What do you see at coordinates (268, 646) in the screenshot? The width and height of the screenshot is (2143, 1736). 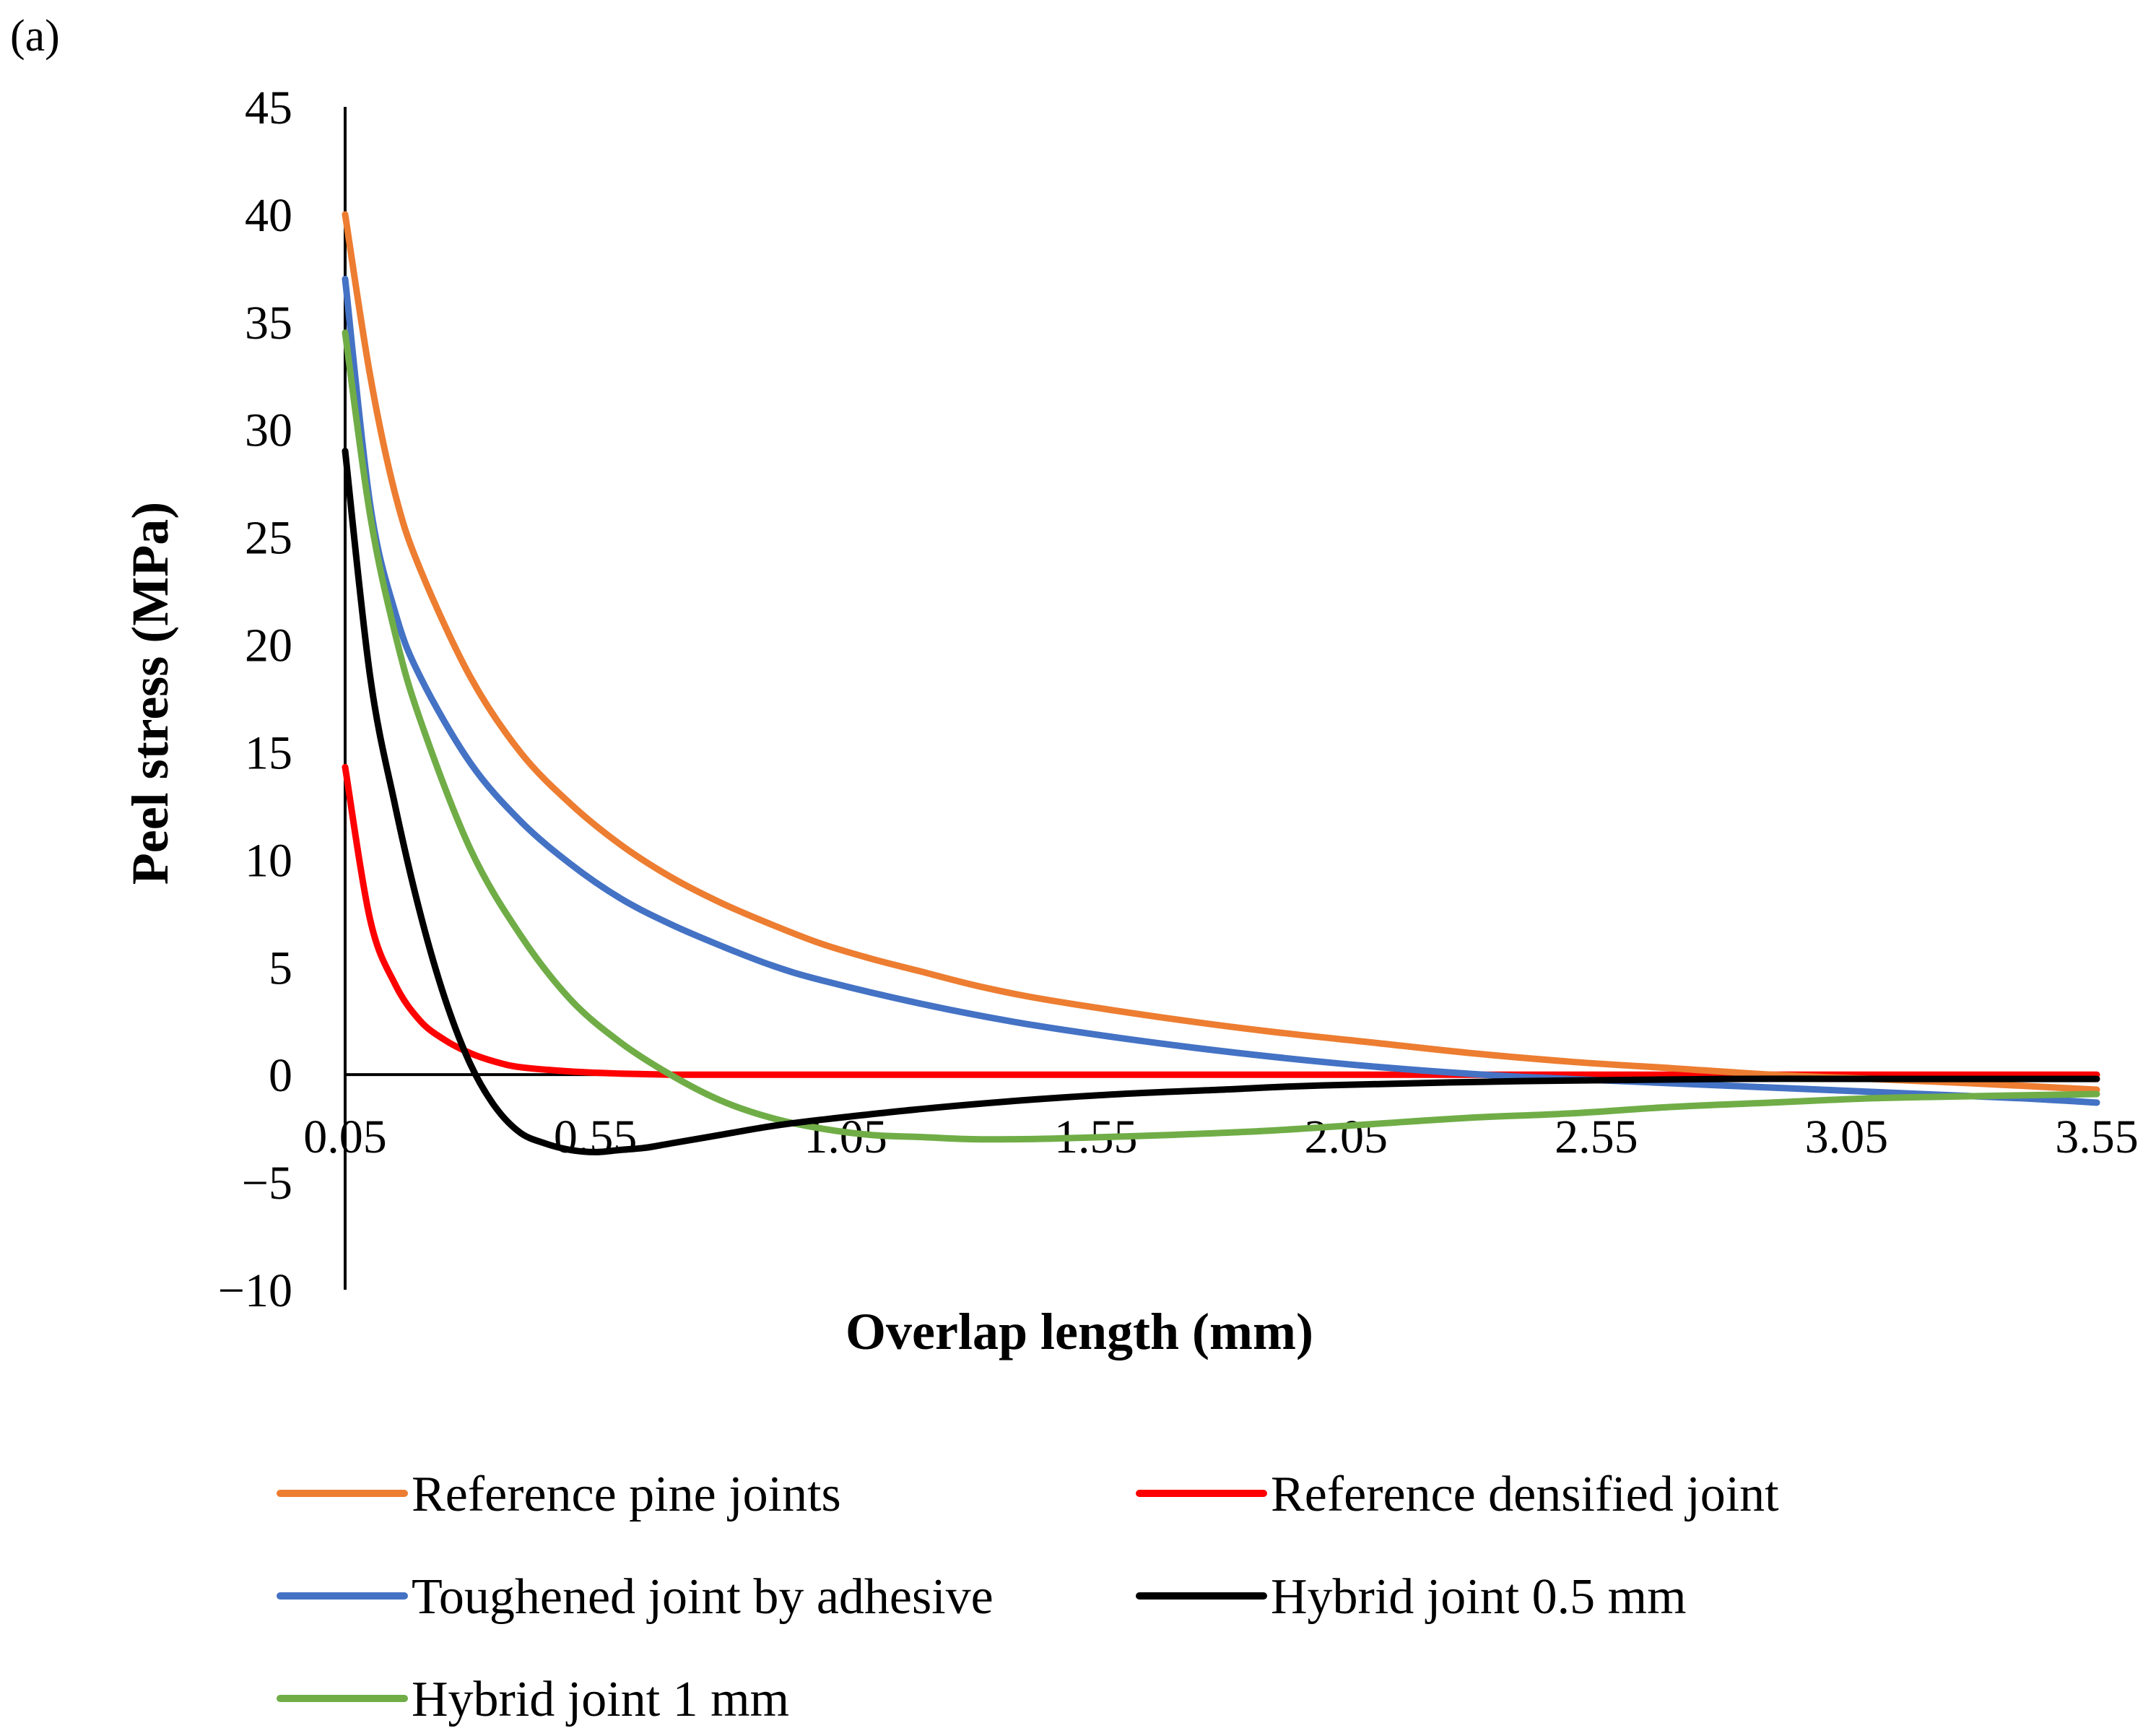 I see `y-tick-label: 20` at bounding box center [268, 646].